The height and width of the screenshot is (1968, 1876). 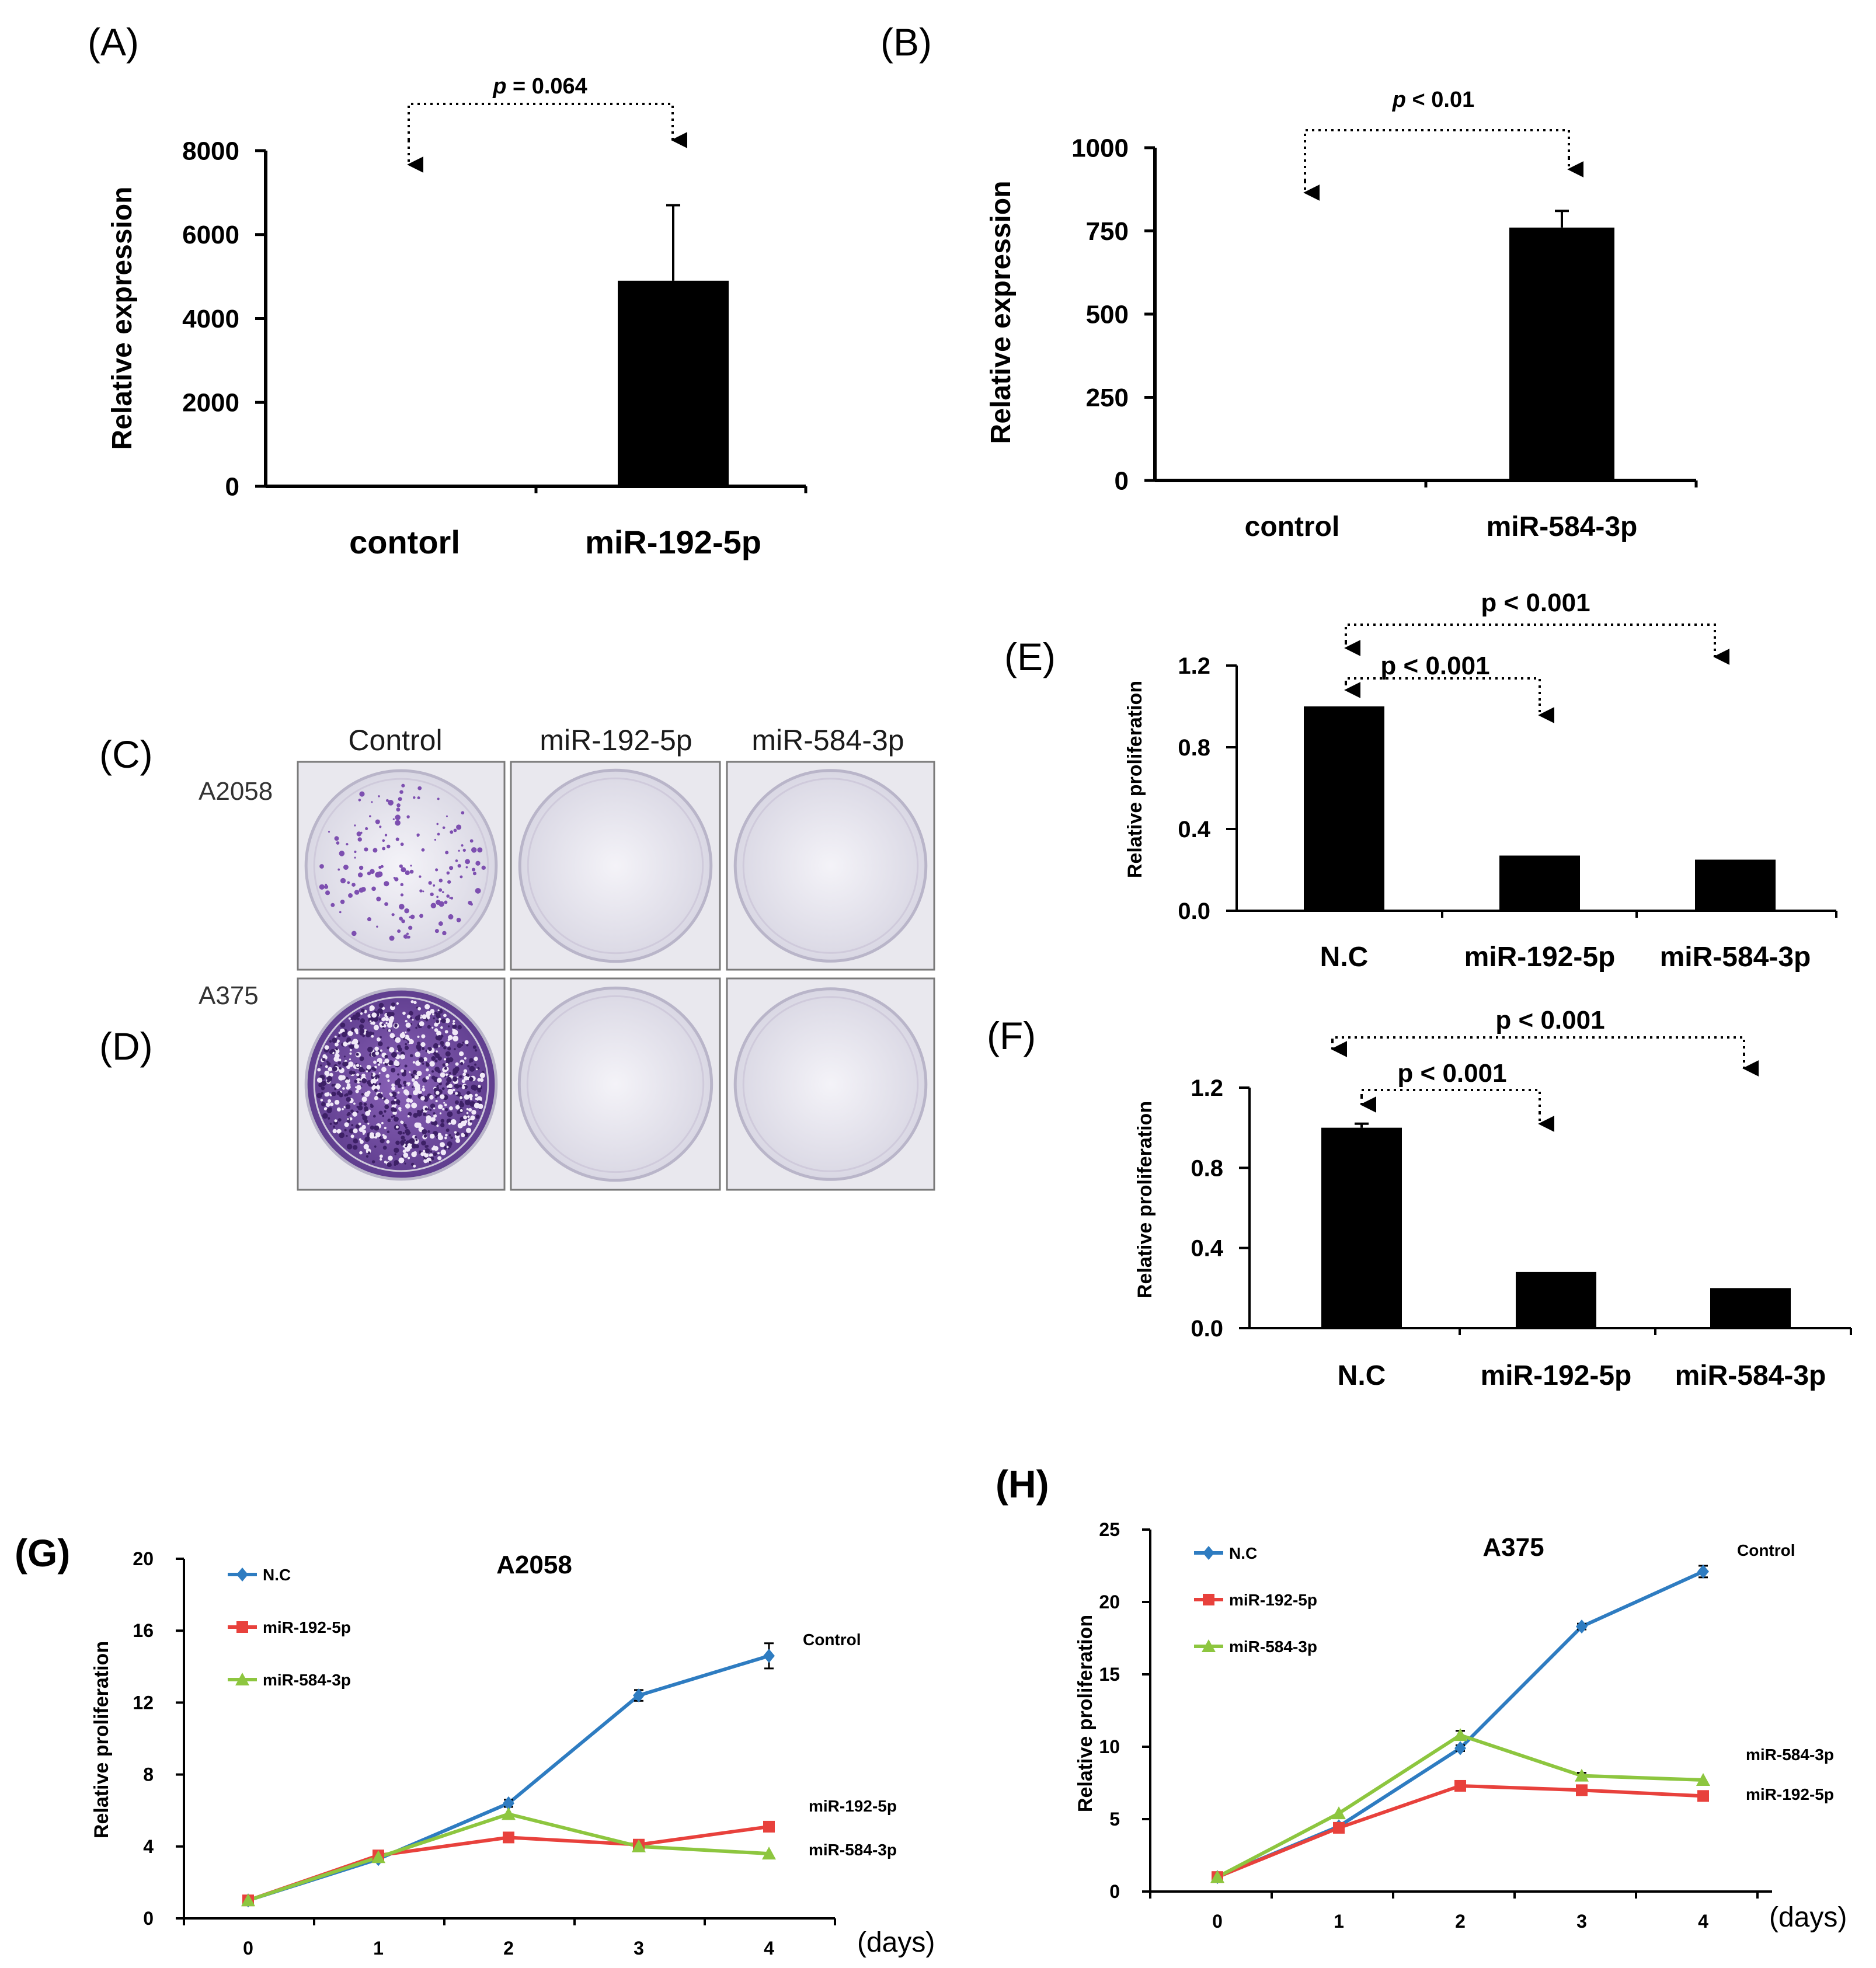 What do you see at coordinates (1001, 312) in the screenshot?
I see `panel-b-y-label: Relative expression` at bounding box center [1001, 312].